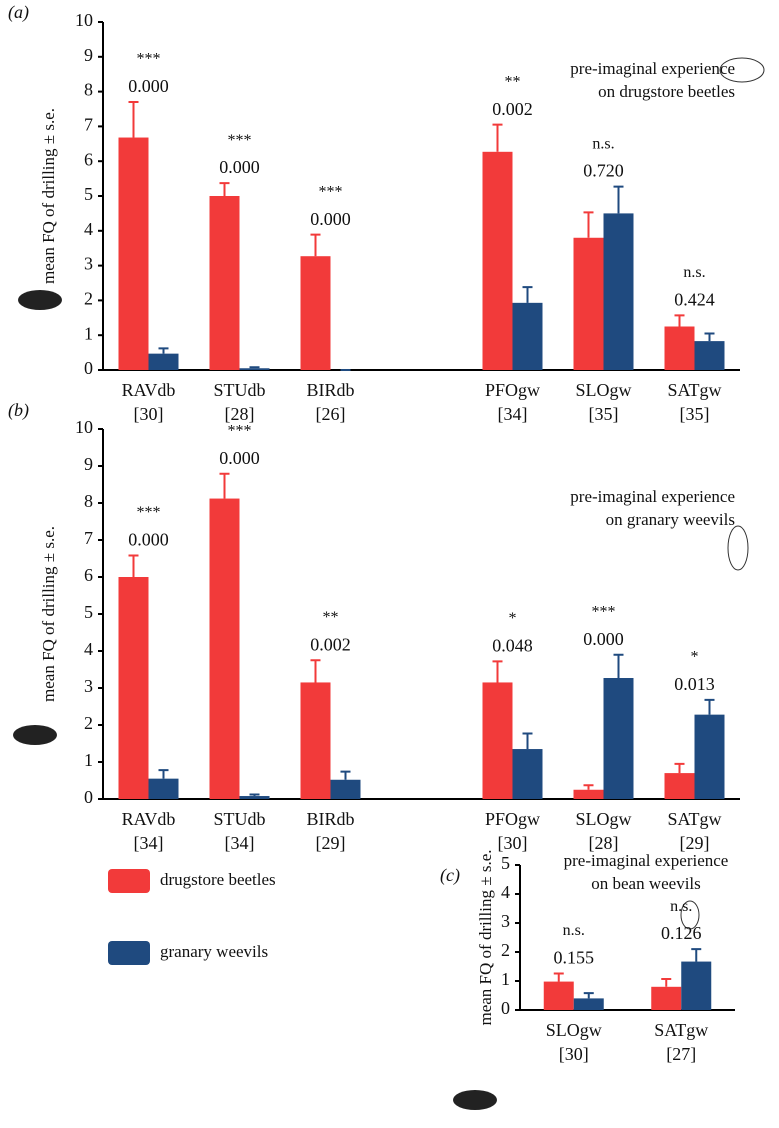  I want to click on y-tick-label: 1, so click(88, 760).